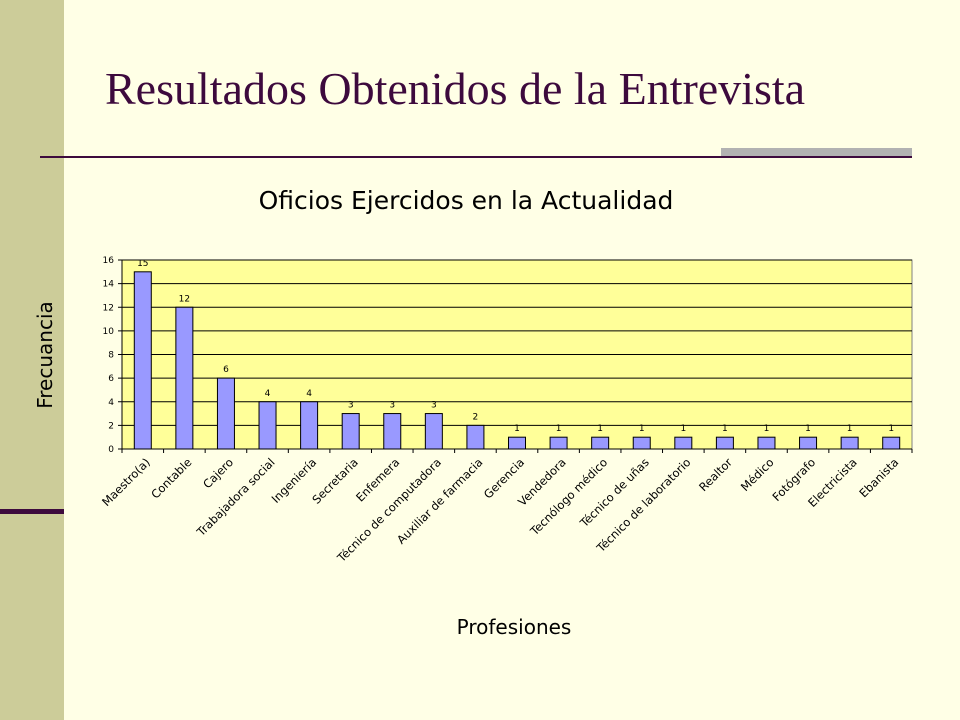 Image resolution: width=960 pixels, height=720 pixels. Describe the element at coordinates (142, 264) in the screenshot. I see `data-label: 15` at that location.